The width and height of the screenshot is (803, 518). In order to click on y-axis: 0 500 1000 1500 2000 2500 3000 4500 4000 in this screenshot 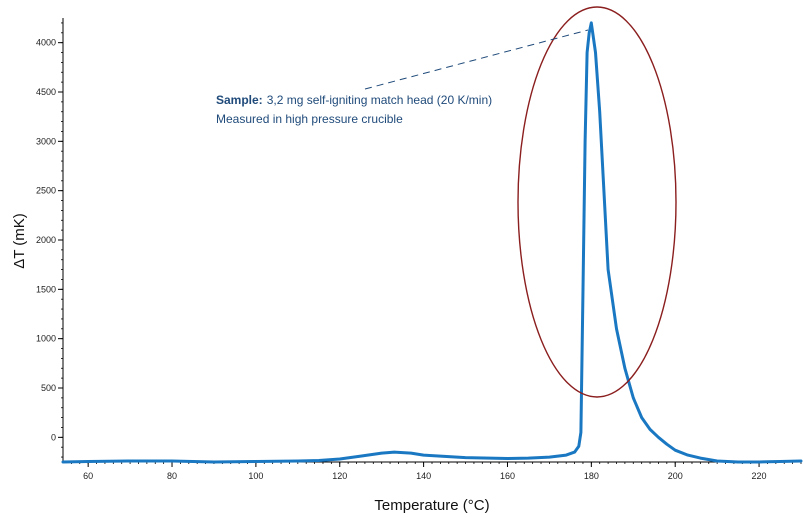, I will do `click(50, 240)`.